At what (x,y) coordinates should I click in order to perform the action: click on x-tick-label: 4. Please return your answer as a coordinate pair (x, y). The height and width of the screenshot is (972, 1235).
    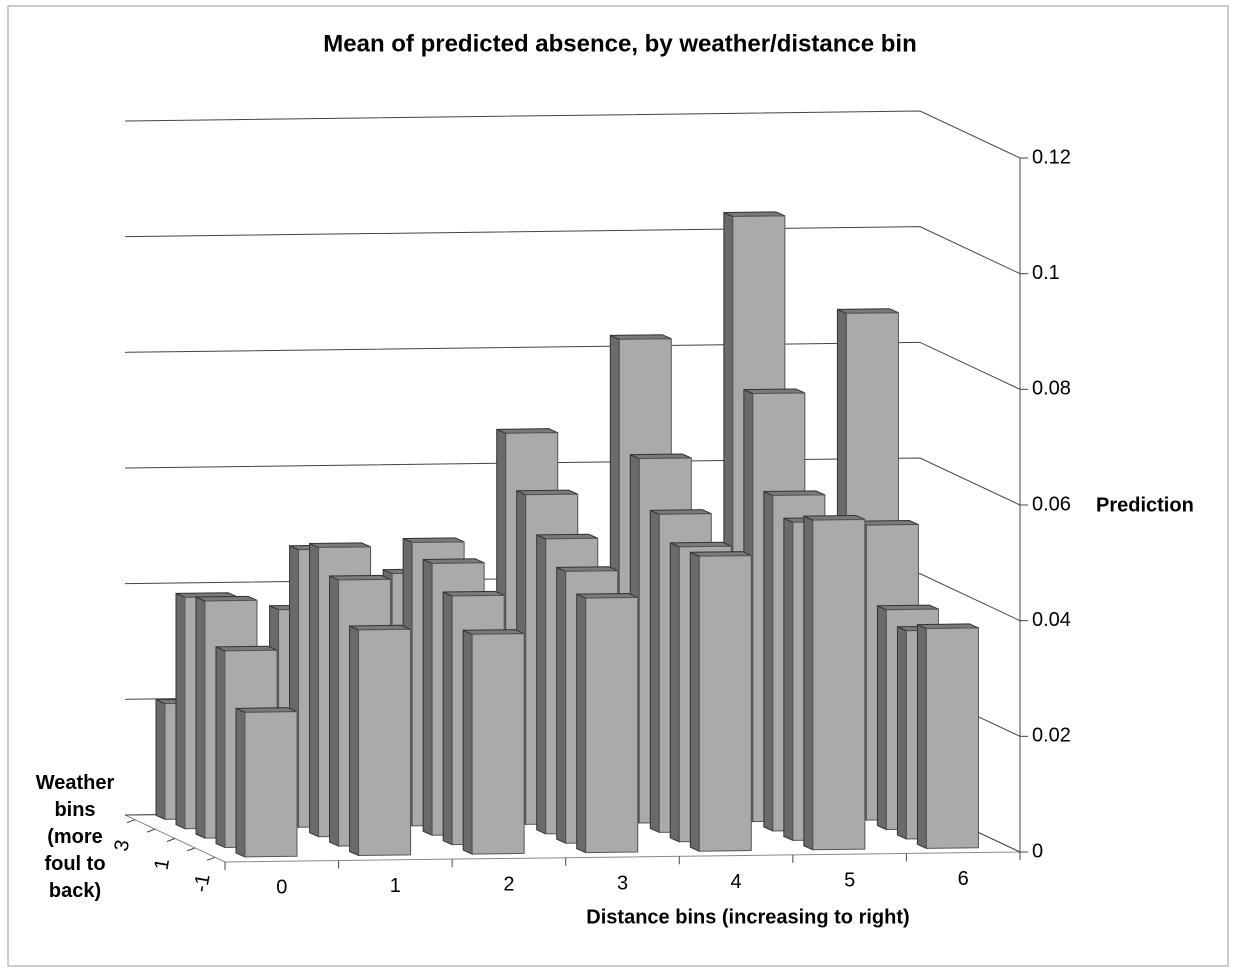
    Looking at the image, I should click on (736, 882).